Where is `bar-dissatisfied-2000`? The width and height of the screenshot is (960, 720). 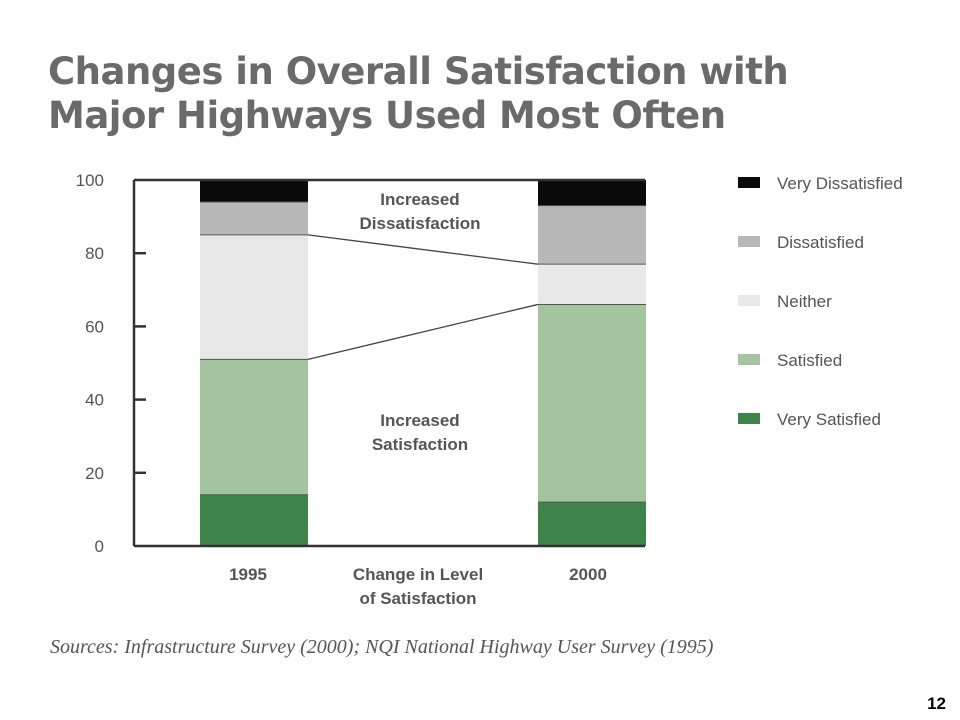
bar-dissatisfied-2000 is located at coordinates (592, 235).